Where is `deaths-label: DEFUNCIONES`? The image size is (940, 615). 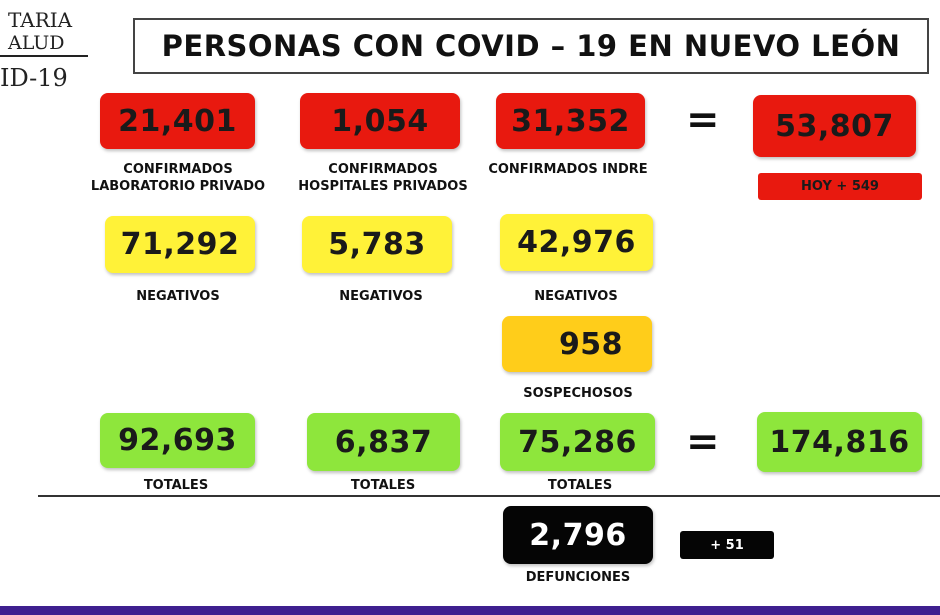 deaths-label: DEFUNCIONES is located at coordinates (578, 577).